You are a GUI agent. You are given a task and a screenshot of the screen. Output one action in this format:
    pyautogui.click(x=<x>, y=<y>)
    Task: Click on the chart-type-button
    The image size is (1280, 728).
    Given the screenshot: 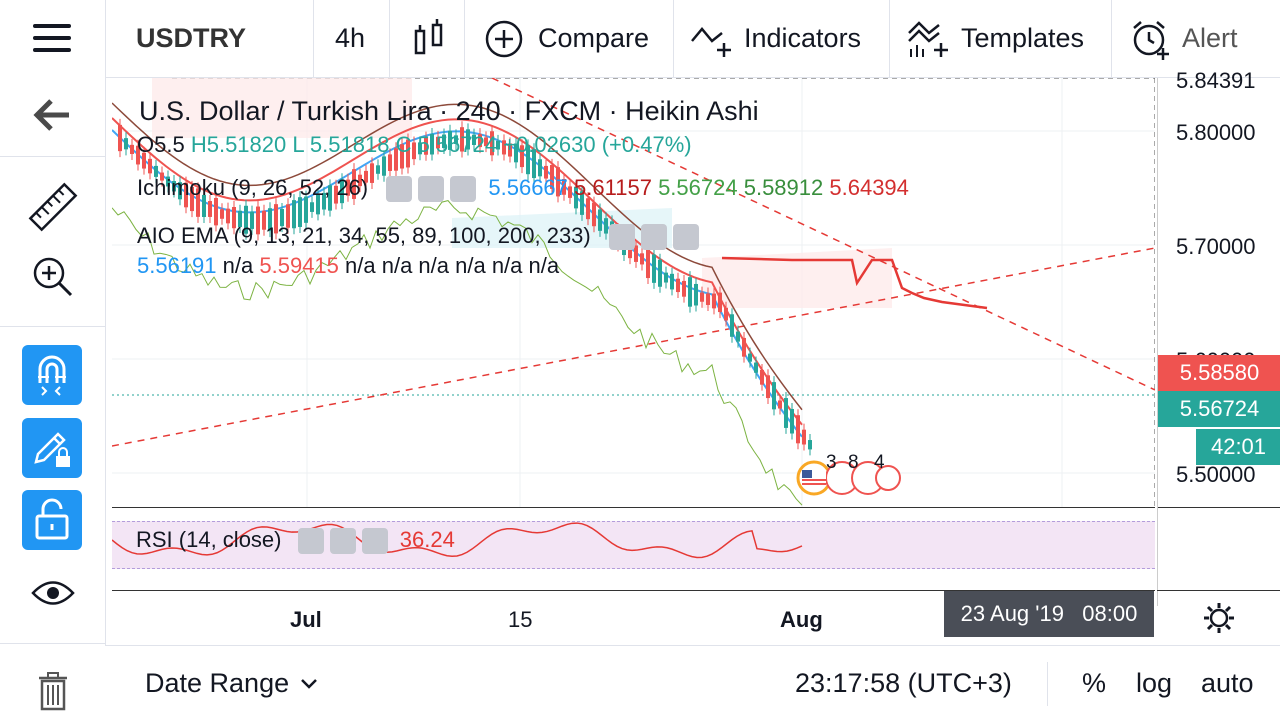 What is the action you would take?
    pyautogui.click(x=429, y=38)
    